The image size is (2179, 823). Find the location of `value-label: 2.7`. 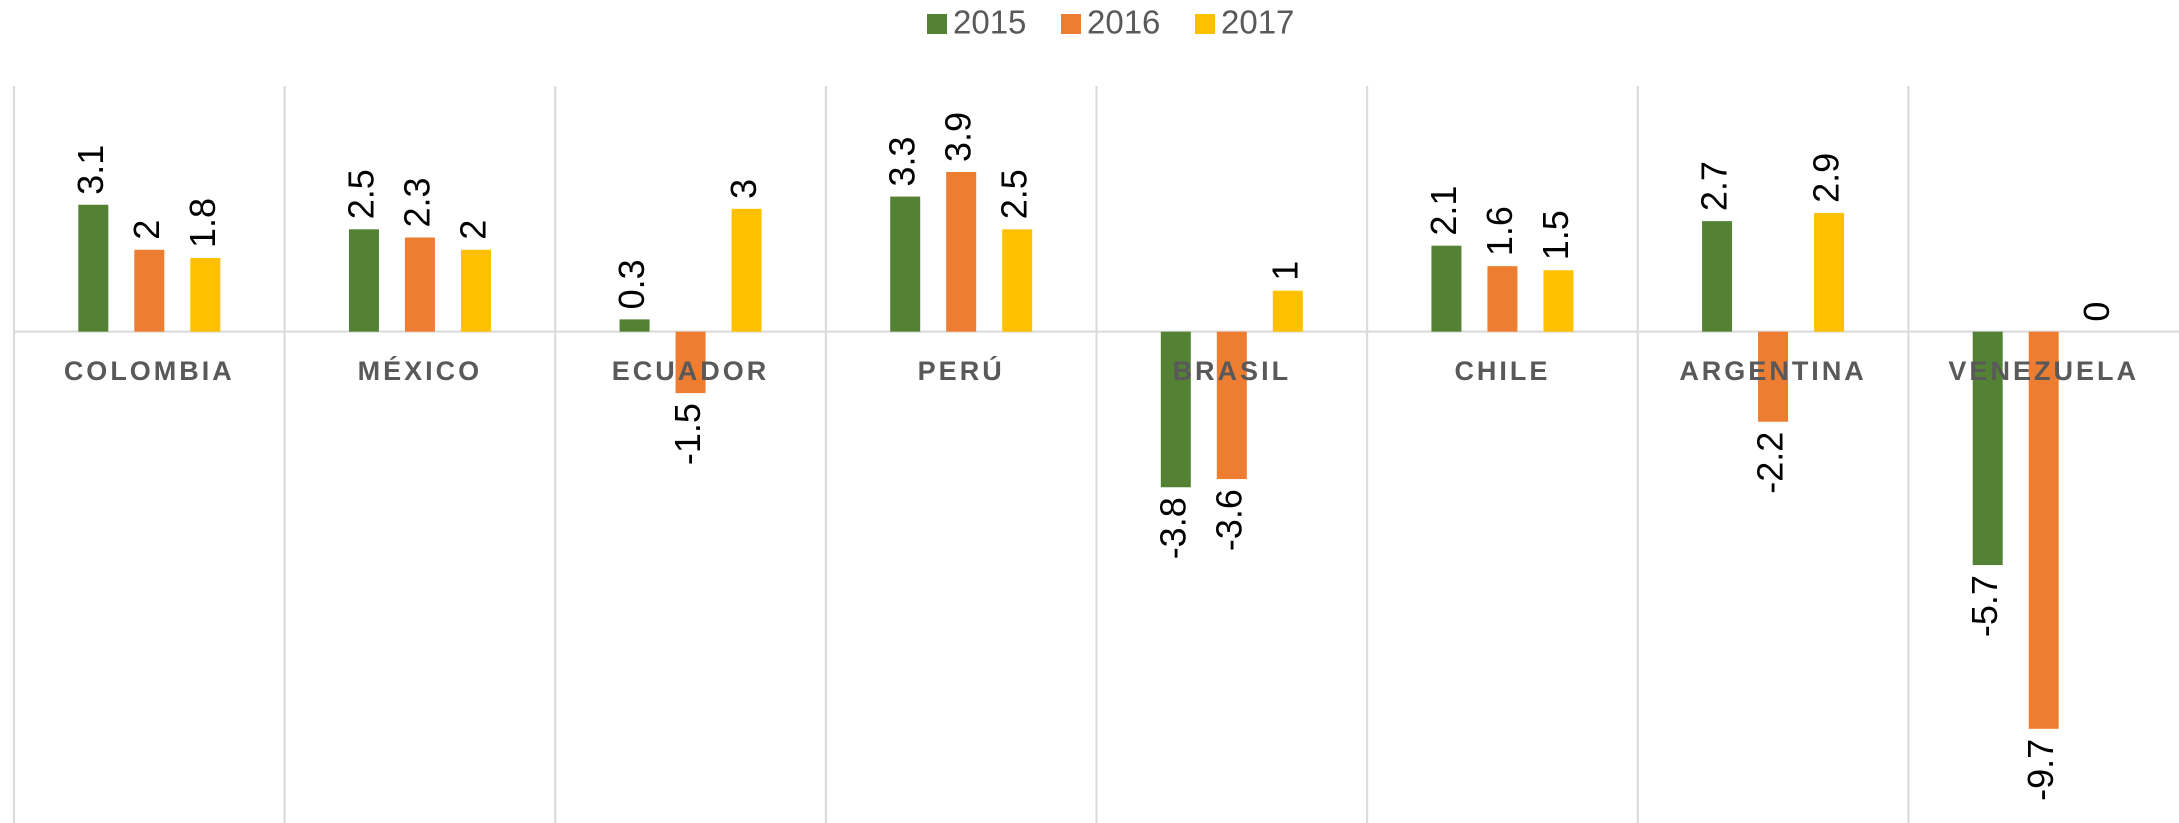

value-label: 2.7 is located at coordinates (1714, 186).